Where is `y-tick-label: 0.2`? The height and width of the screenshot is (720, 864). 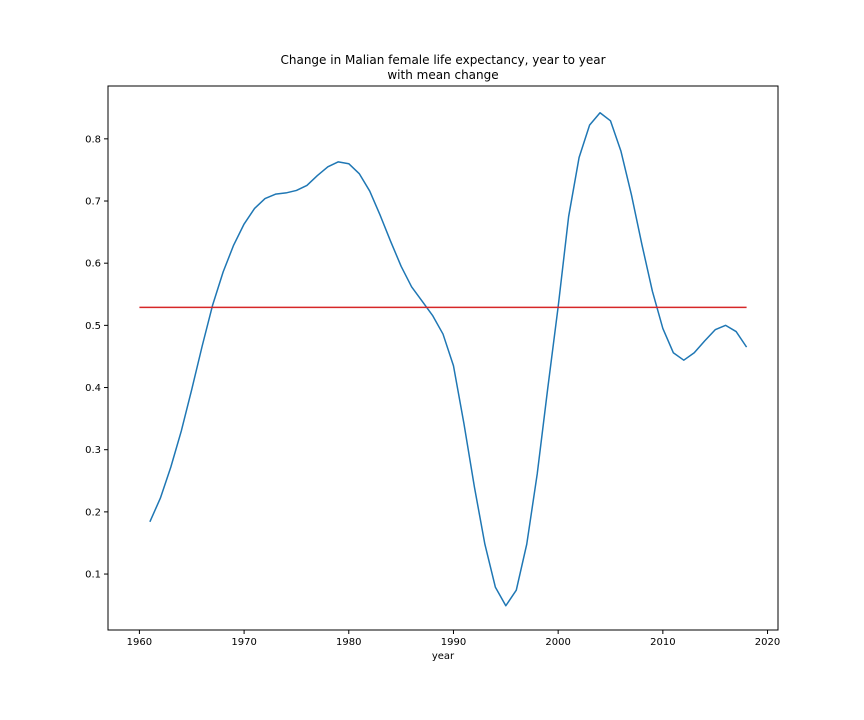
y-tick-label: 0.2 is located at coordinates (93, 512).